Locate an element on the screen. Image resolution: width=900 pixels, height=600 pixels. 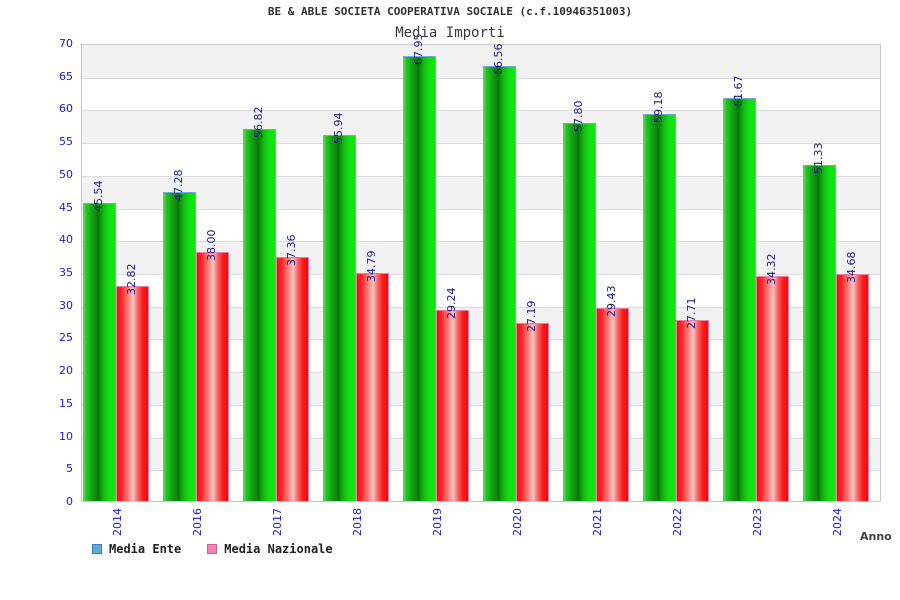
bar-value-label: 34.32 is located at coordinates (771, 269).